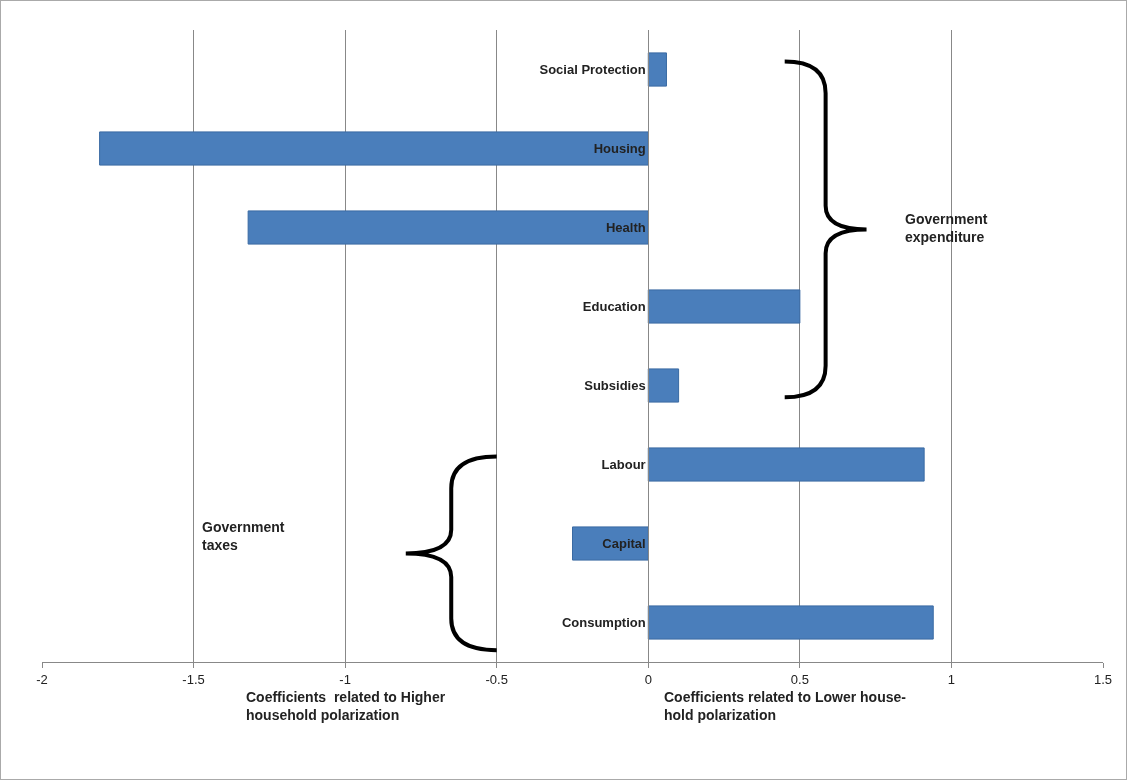 The height and width of the screenshot is (780, 1127). I want to click on x-tick-label: -0.5, so click(496, 679).